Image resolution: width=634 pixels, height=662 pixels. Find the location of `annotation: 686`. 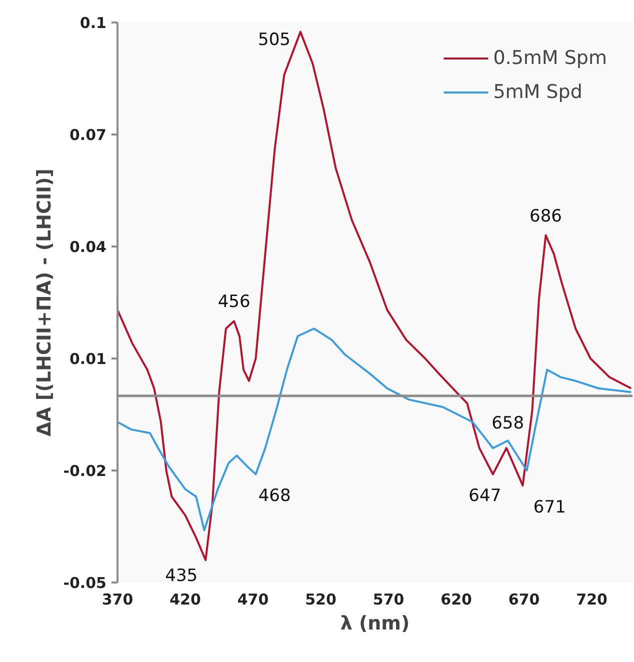

annotation: 686 is located at coordinates (546, 216).